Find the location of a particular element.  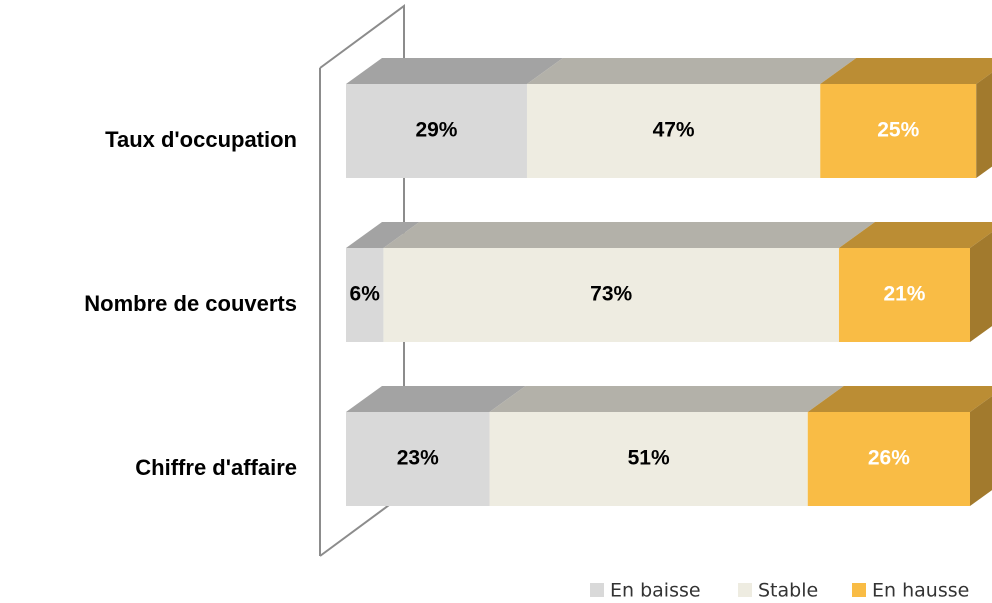

value-label: 73% is located at coordinates (611, 294).